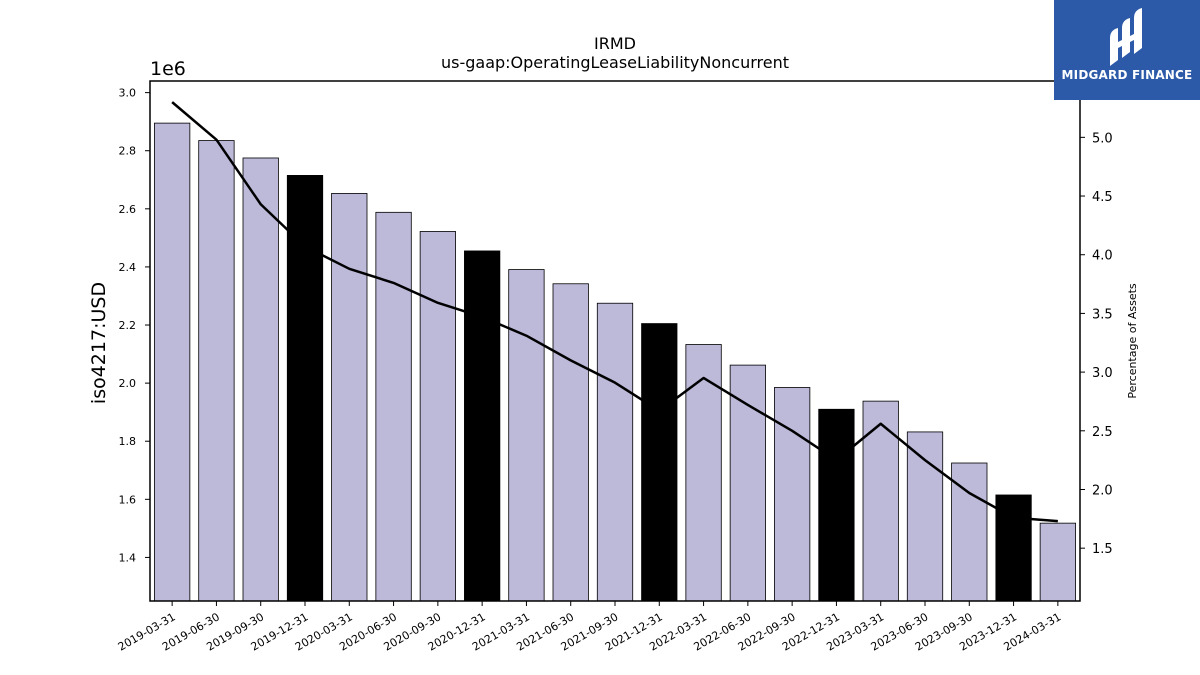  What do you see at coordinates (1126, 37) in the screenshot?
I see `midgard-logo-mark-icon` at bounding box center [1126, 37].